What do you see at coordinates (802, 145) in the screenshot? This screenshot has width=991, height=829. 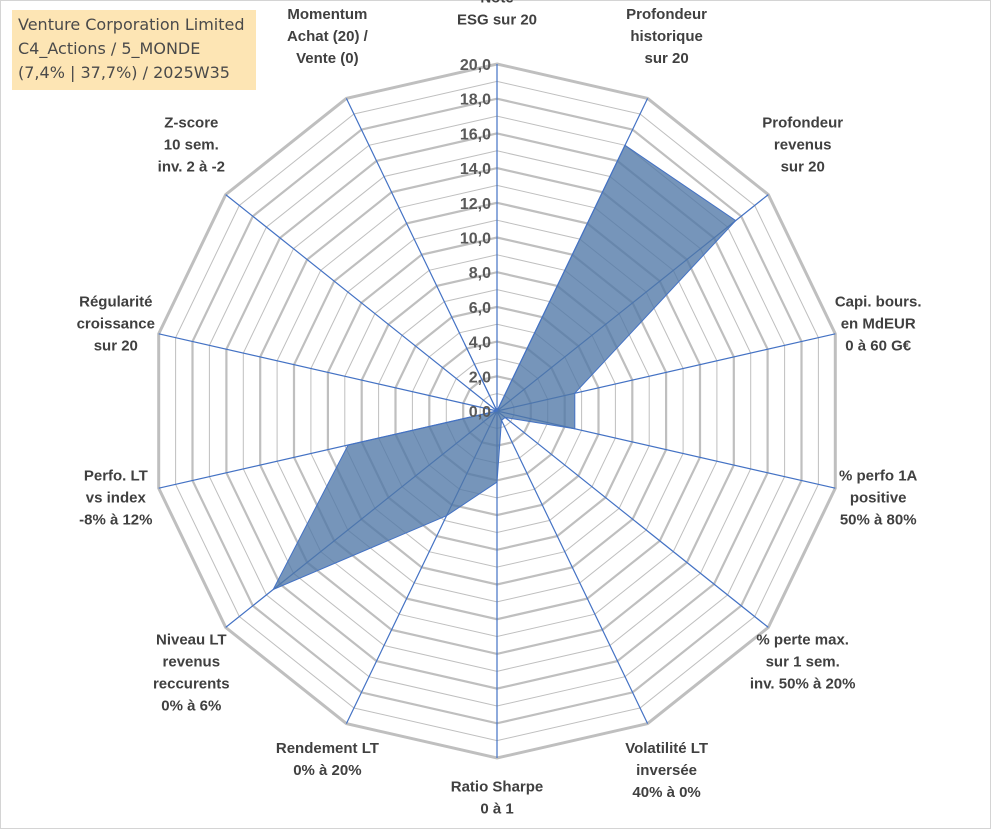 I see `axis-label: Profondeur revenus sur 20` at bounding box center [802, 145].